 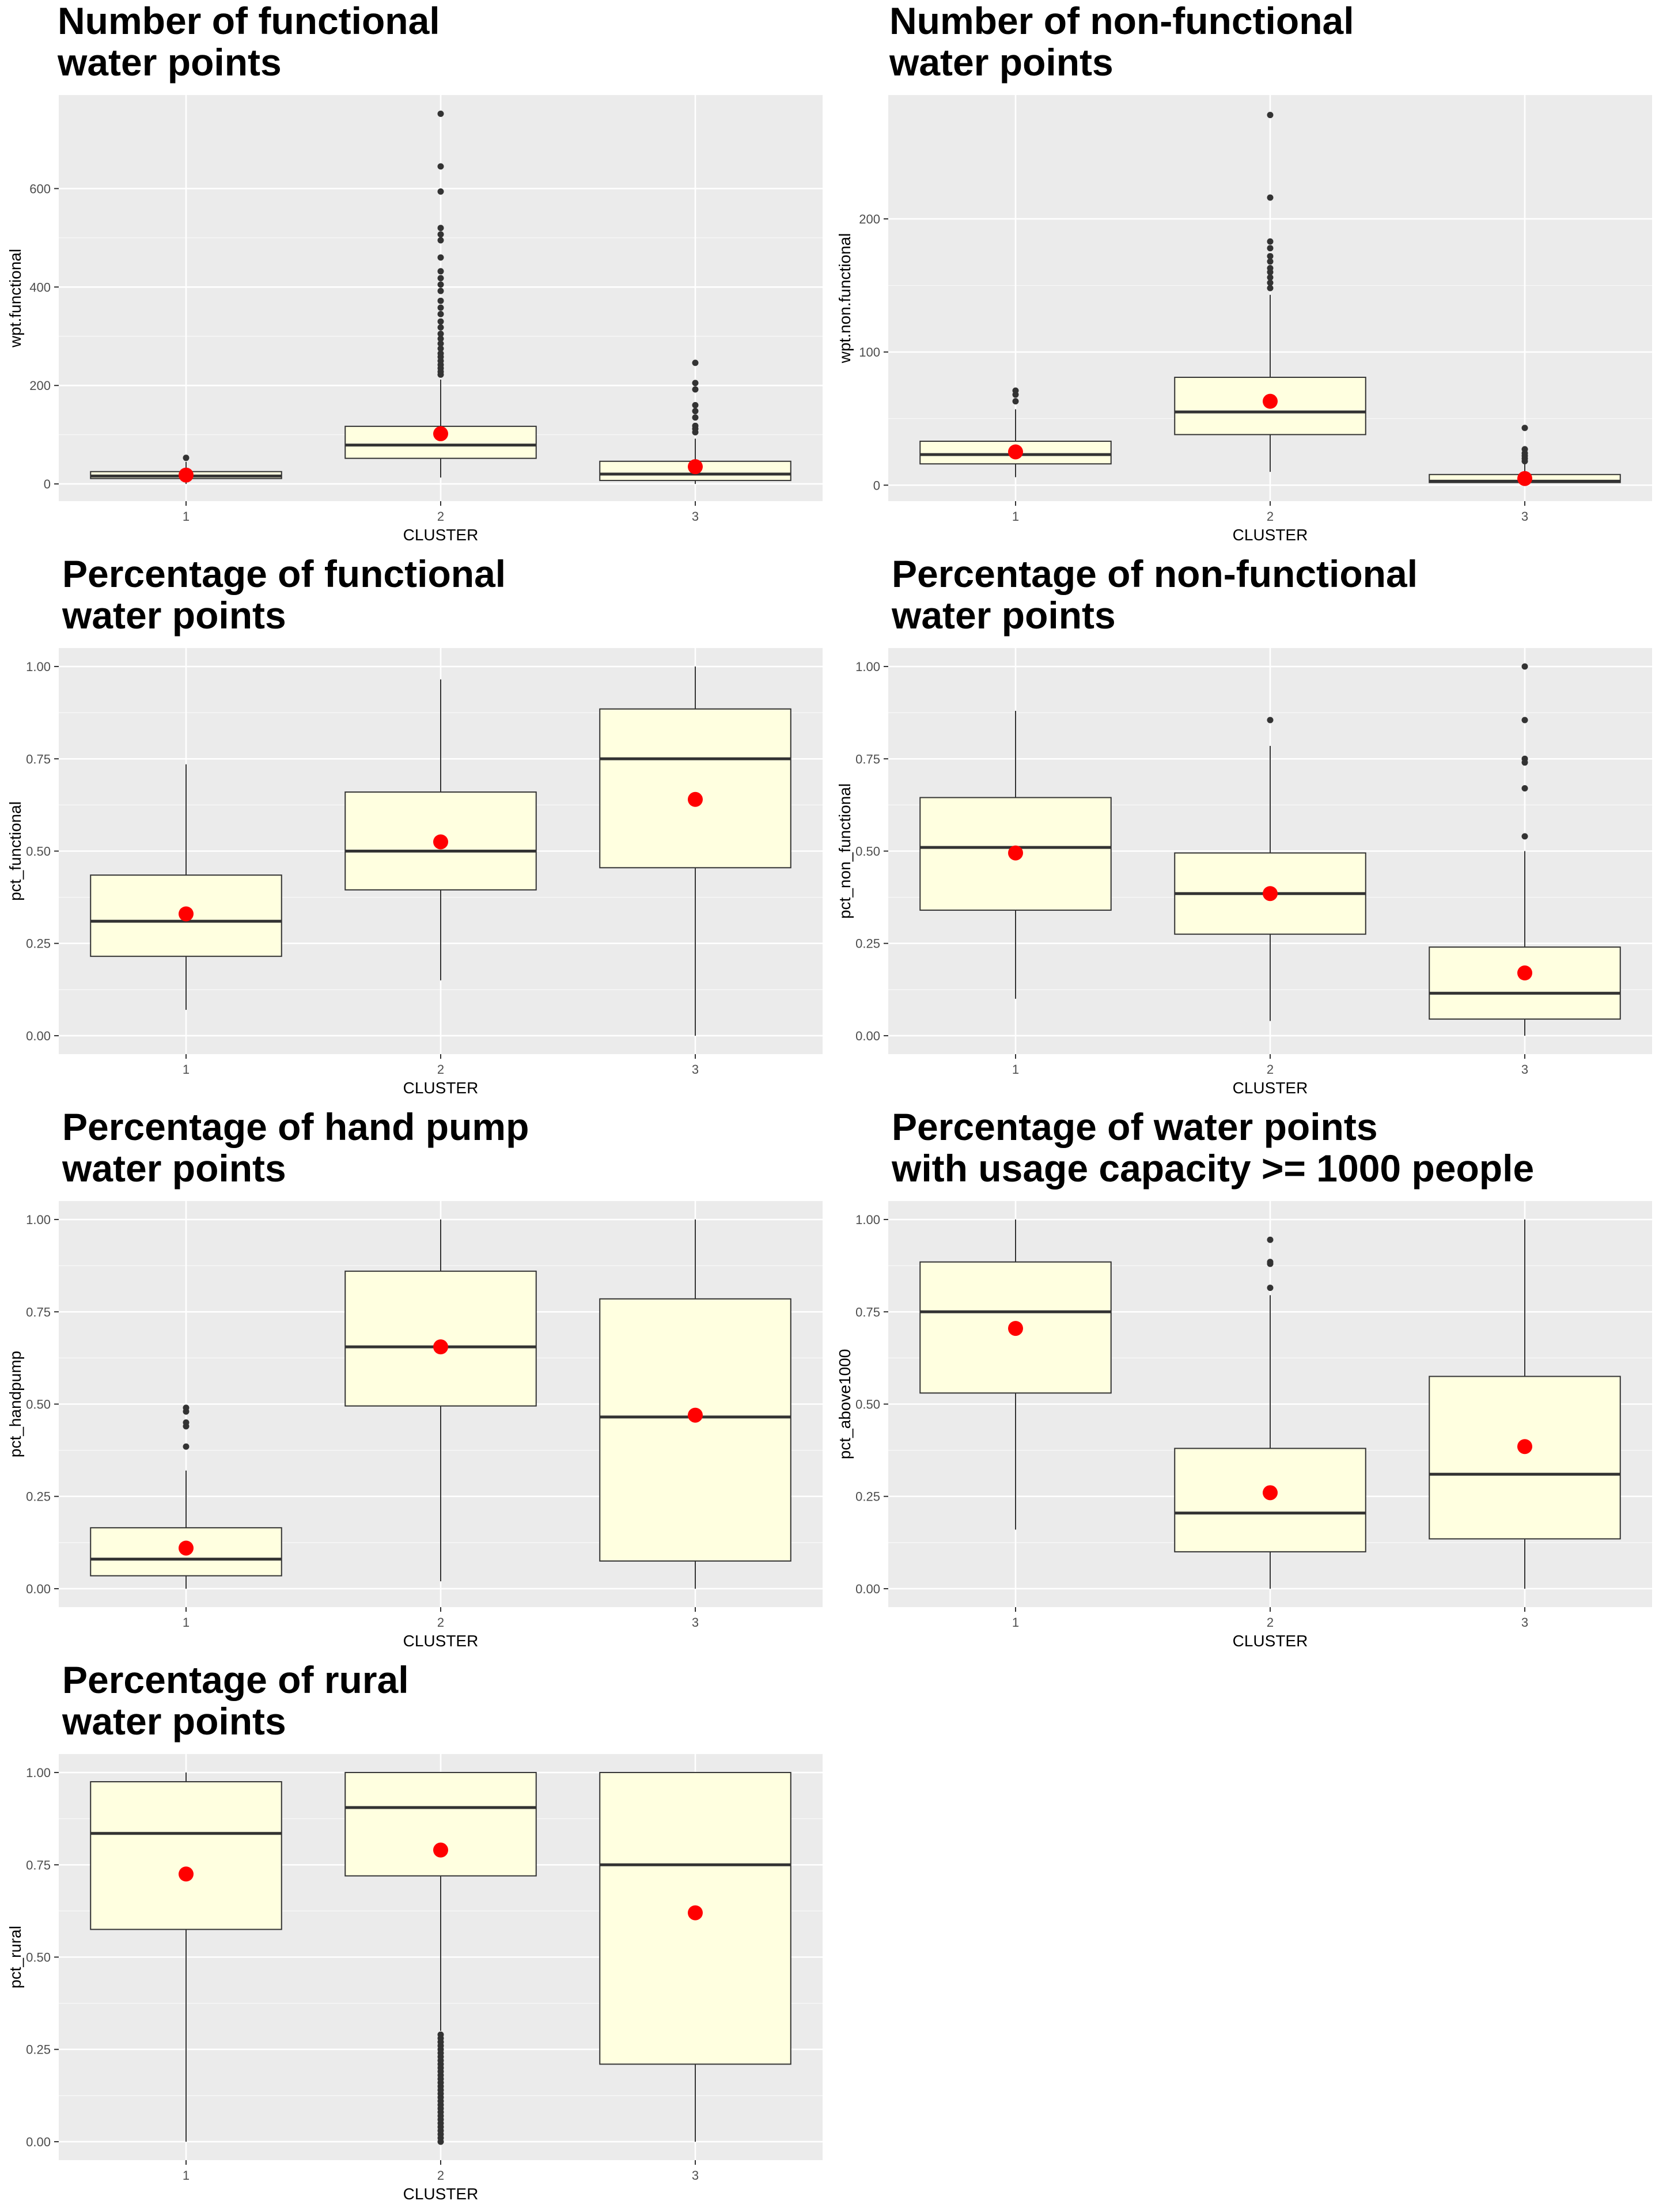 What do you see at coordinates (845, 851) in the screenshot?
I see `y-axis-title: pct_non_functional` at bounding box center [845, 851].